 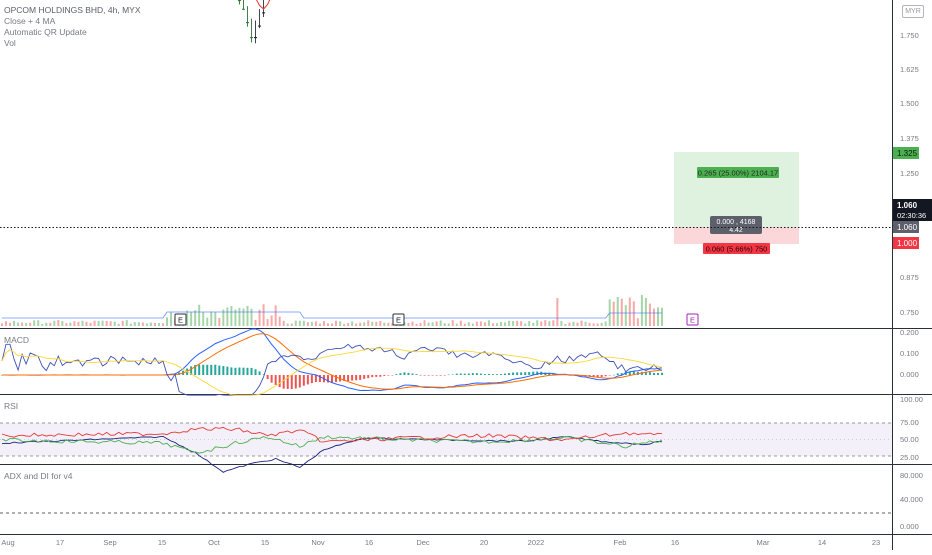 I want to click on position-center-box, so click(x=736, y=225).